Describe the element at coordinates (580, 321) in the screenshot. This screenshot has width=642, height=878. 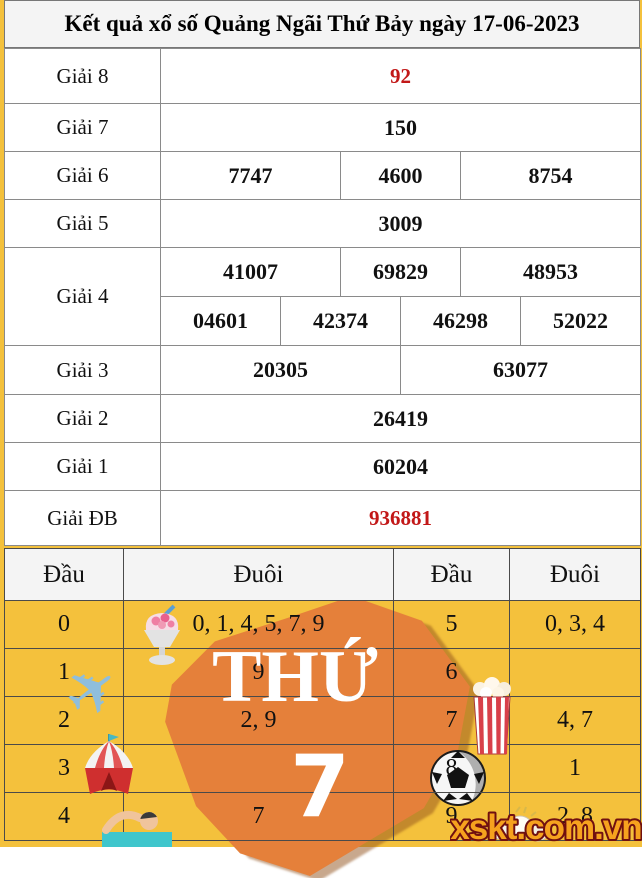
I see `prize-number: 52022` at that location.